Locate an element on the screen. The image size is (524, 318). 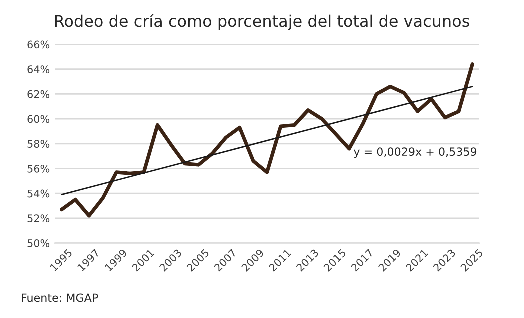
chart-title: Rodeo de cría como porcentaje del total de vacunos is located at coordinates (262, 22).